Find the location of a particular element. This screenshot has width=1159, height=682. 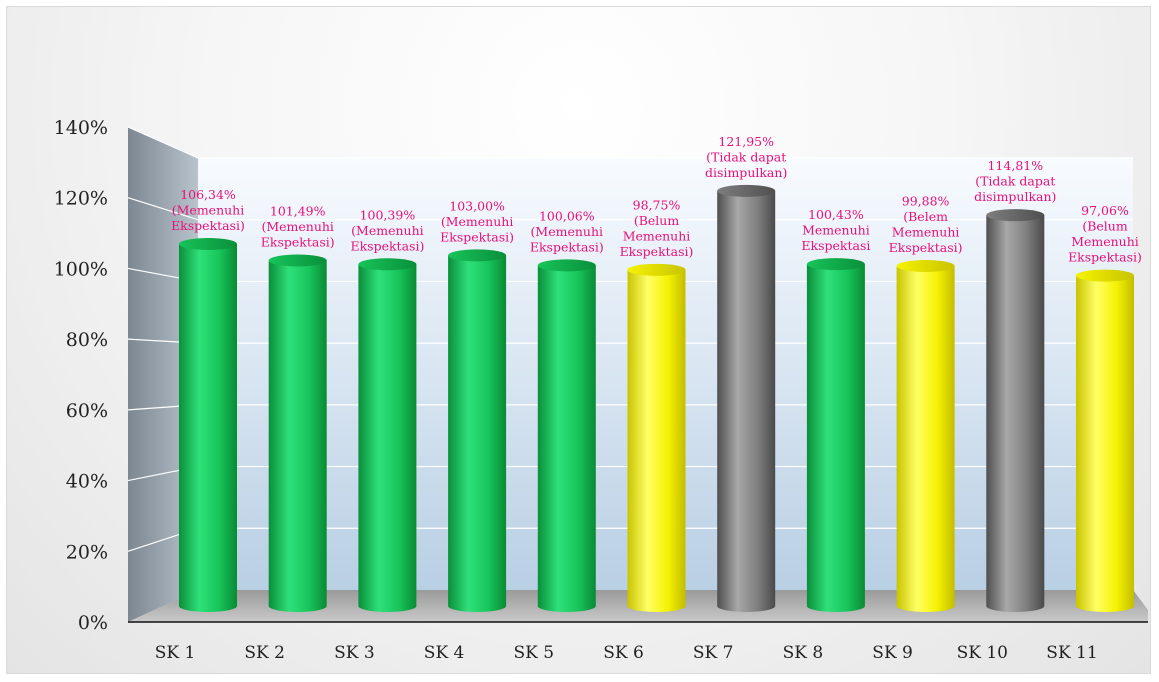

y-tick-label: 140% is located at coordinates (81, 128).